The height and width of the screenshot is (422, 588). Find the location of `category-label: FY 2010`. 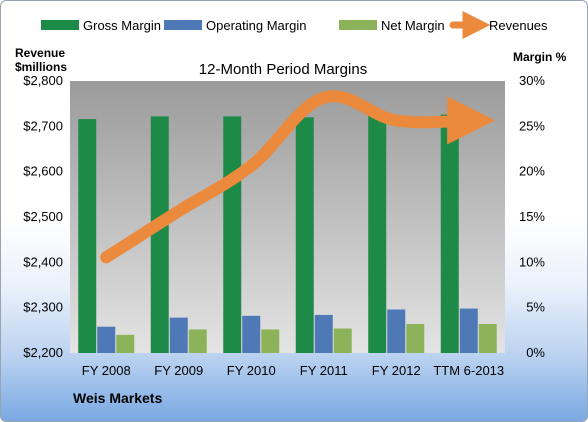

category-label: FY 2010 is located at coordinates (251, 370).